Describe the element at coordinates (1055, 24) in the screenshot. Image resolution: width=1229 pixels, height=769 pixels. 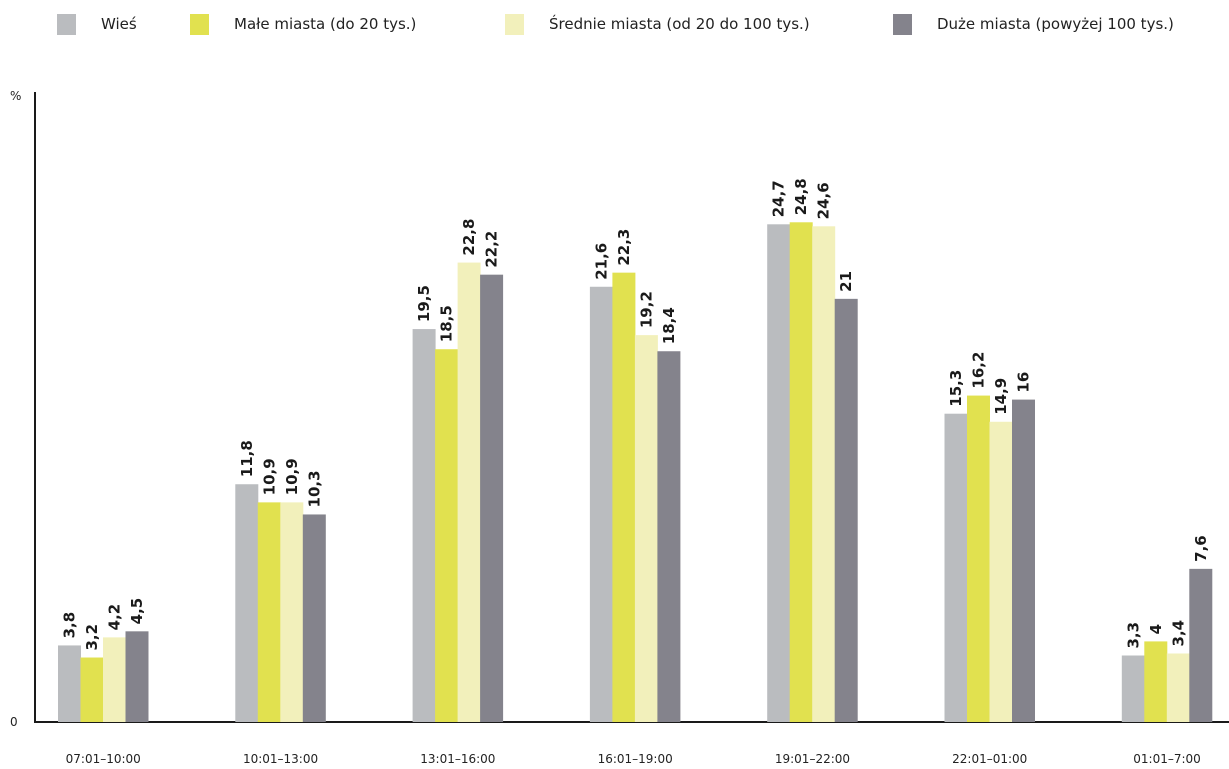
I see `legend-label-duze-miasta: Duże miasta (powyżej 100 tys.)` at that location.